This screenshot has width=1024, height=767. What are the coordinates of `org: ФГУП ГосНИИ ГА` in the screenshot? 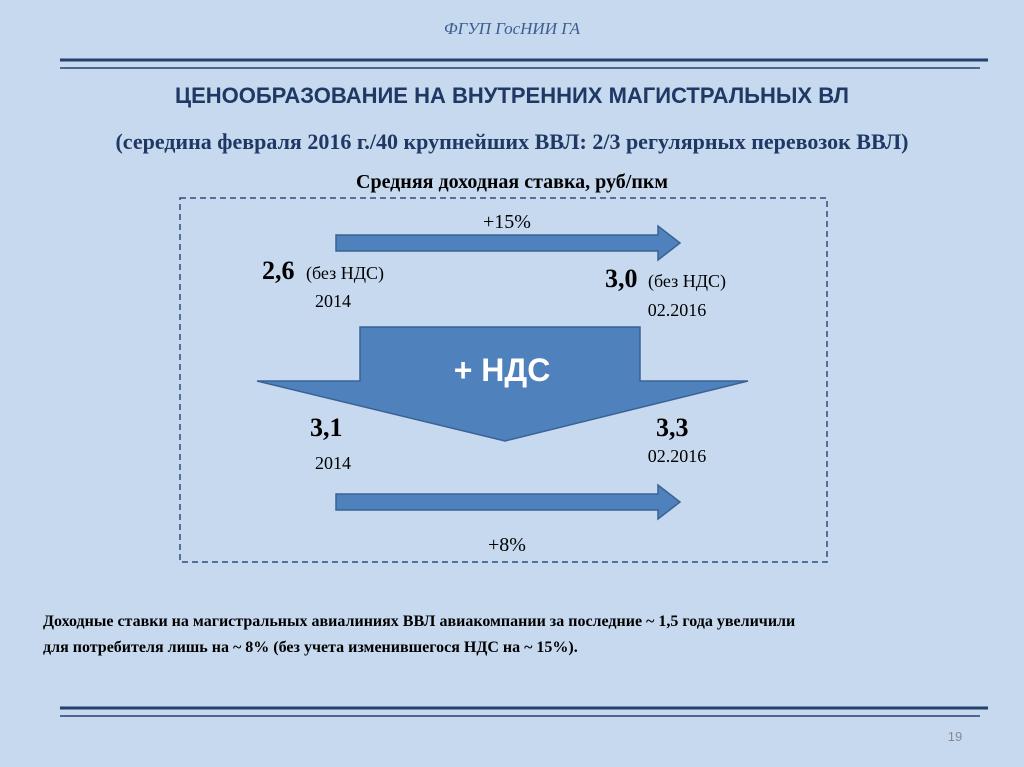 It's located at (512, 28).